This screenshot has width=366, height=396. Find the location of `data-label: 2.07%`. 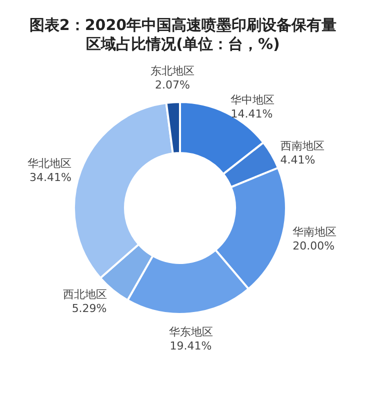

data-label: 2.07% is located at coordinates (172, 85).